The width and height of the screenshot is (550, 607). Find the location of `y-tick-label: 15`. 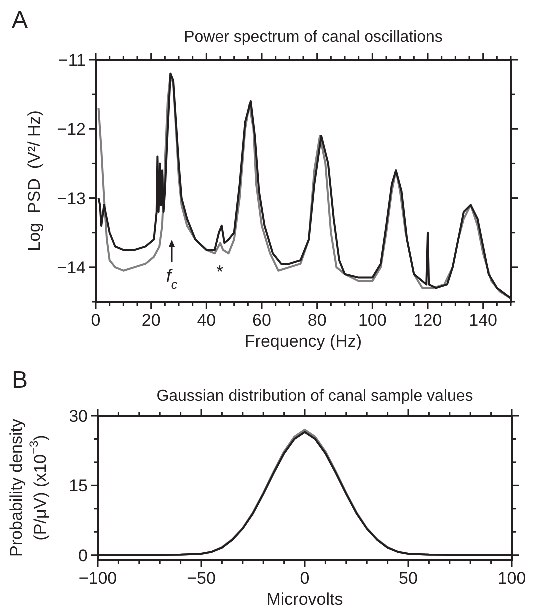

y-tick-label: 15 is located at coordinates (78, 486).